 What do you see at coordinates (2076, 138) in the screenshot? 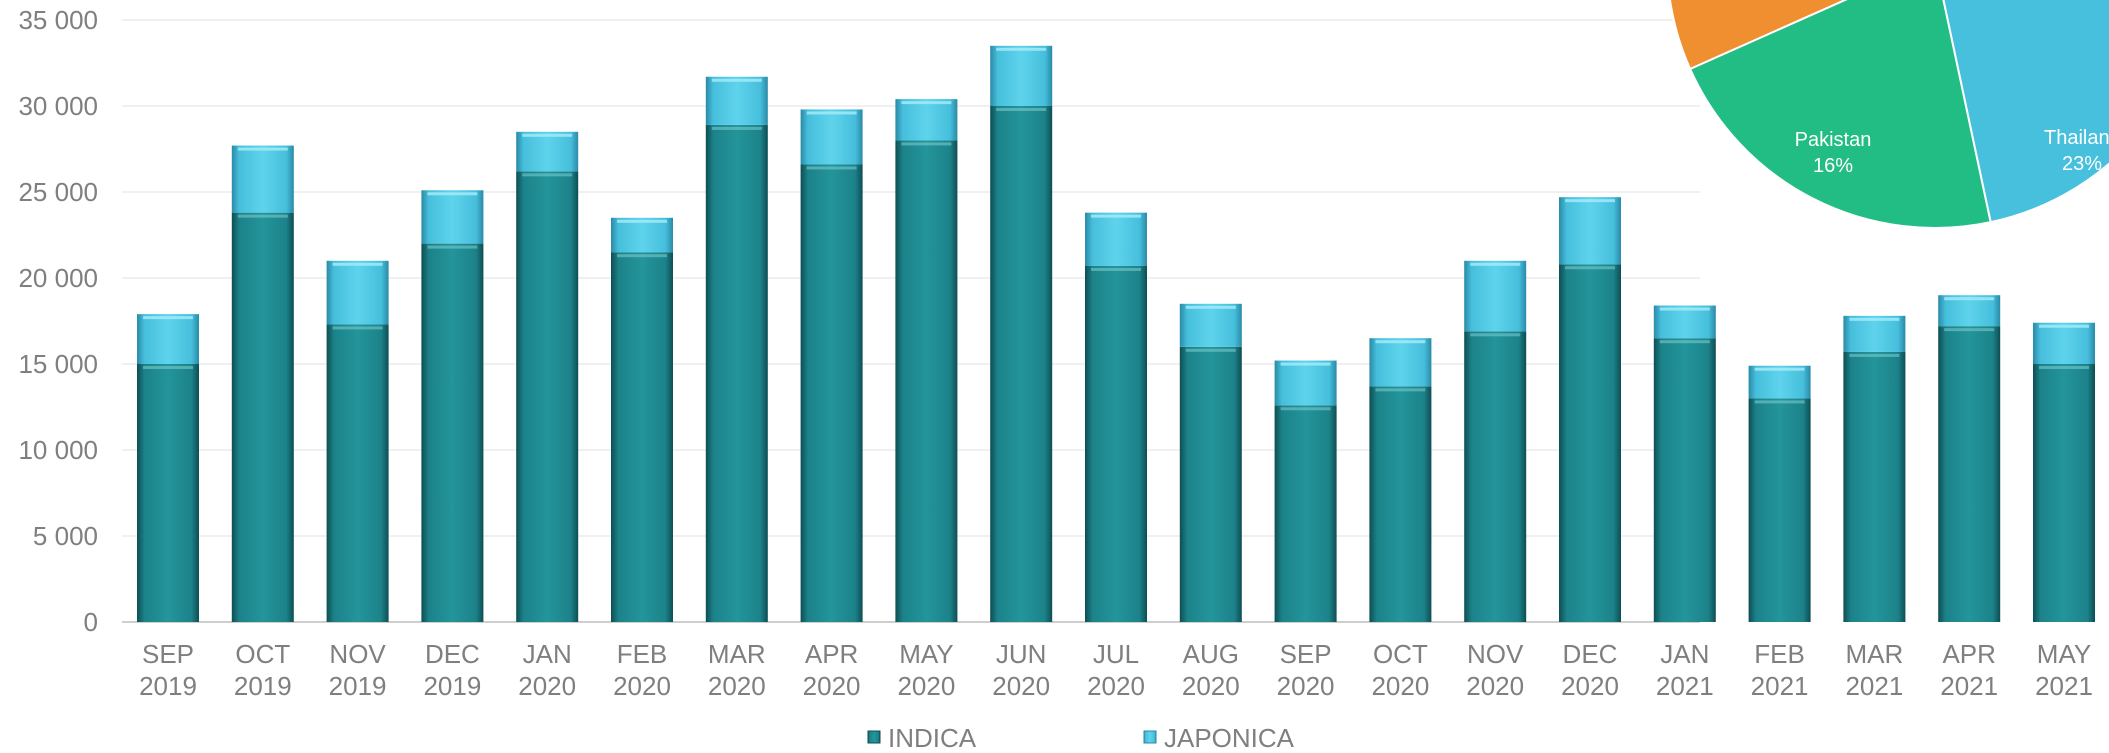
I see `pie-label-thailand: Thailan` at bounding box center [2076, 138].